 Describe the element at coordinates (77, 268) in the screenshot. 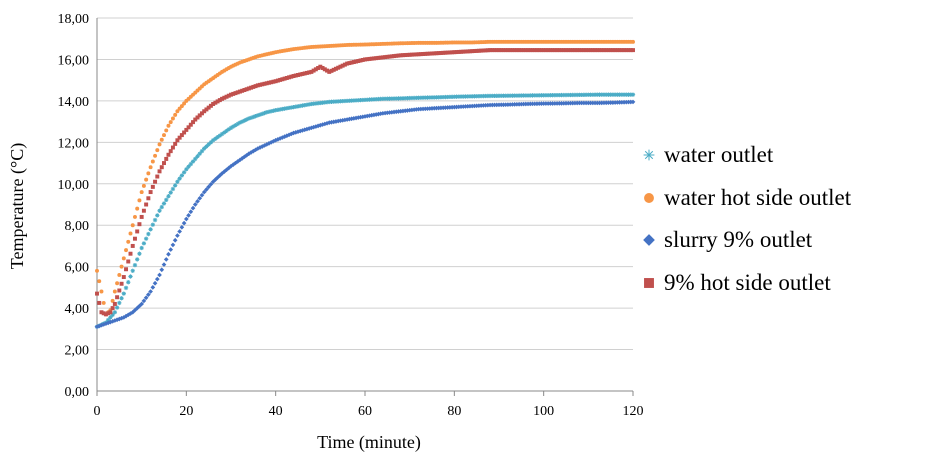

I see `y-tick-label: 6,00` at that location.